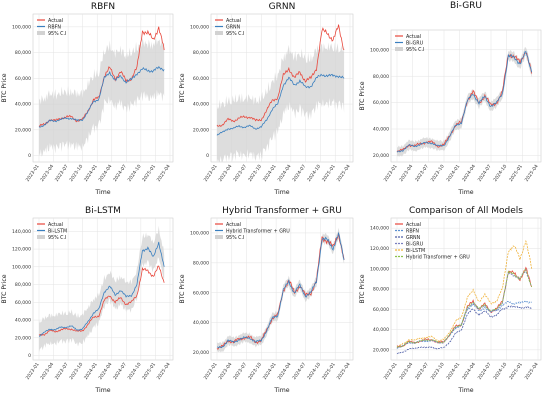  I want to click on series-line-hybrid-transformer-gru, so click(464, 308).